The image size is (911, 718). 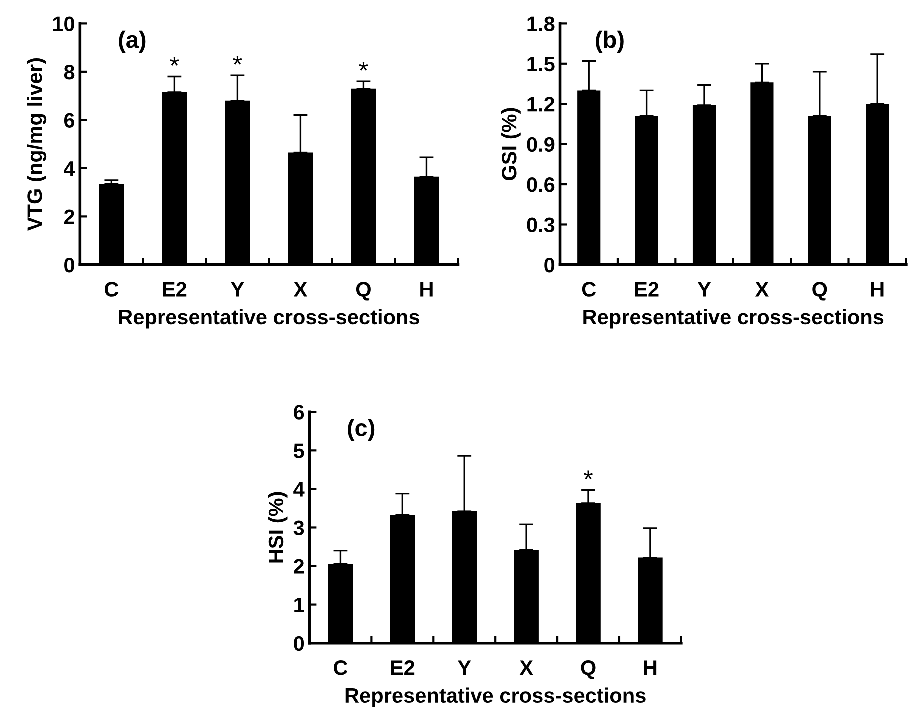 I want to click on y-axis-title: GSI (%), so click(x=511, y=144).